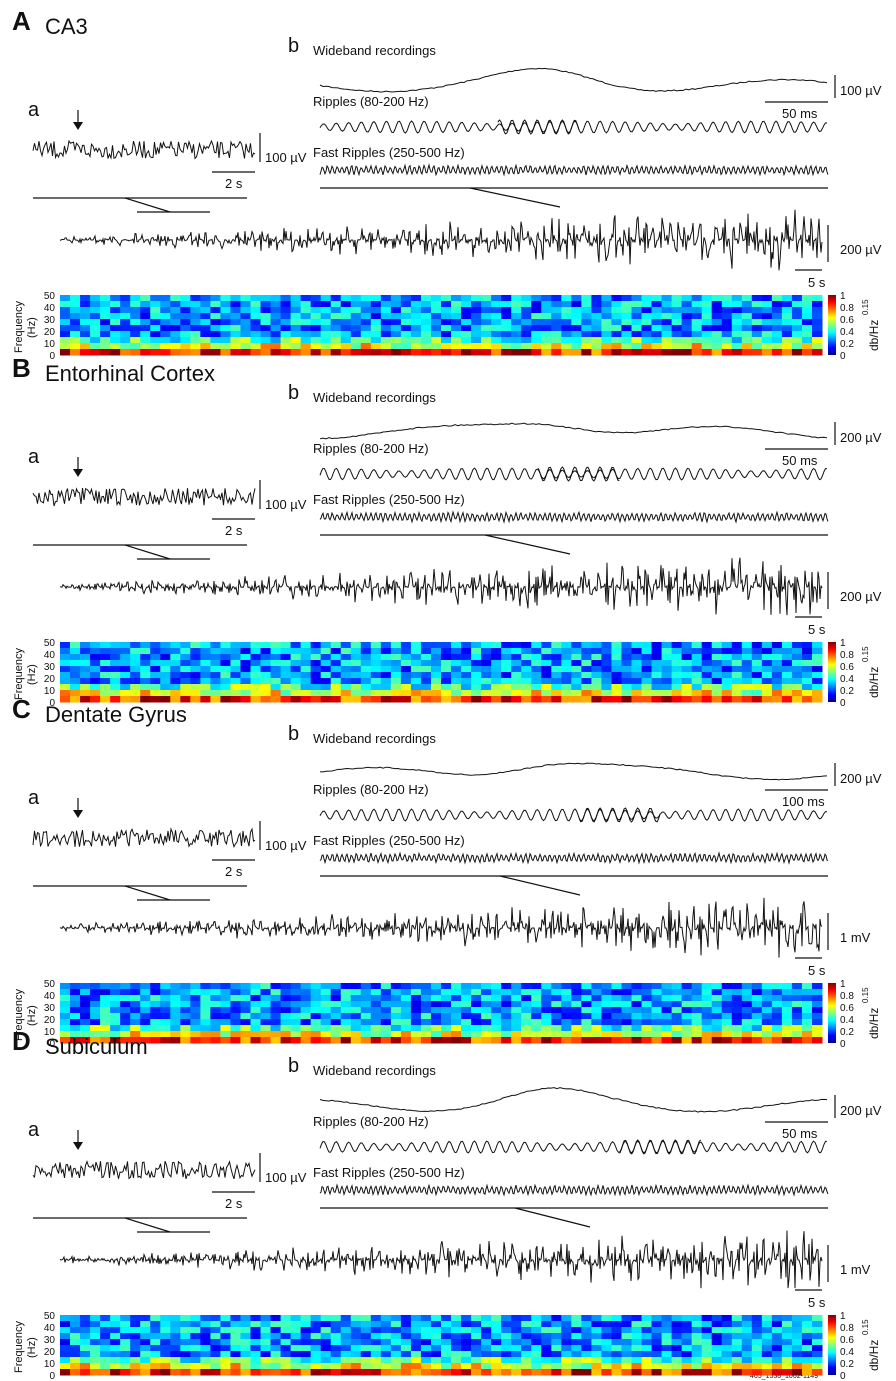  Describe the element at coordinates (286, 845) in the screenshot. I see `scale-label: 100 µV` at that location.